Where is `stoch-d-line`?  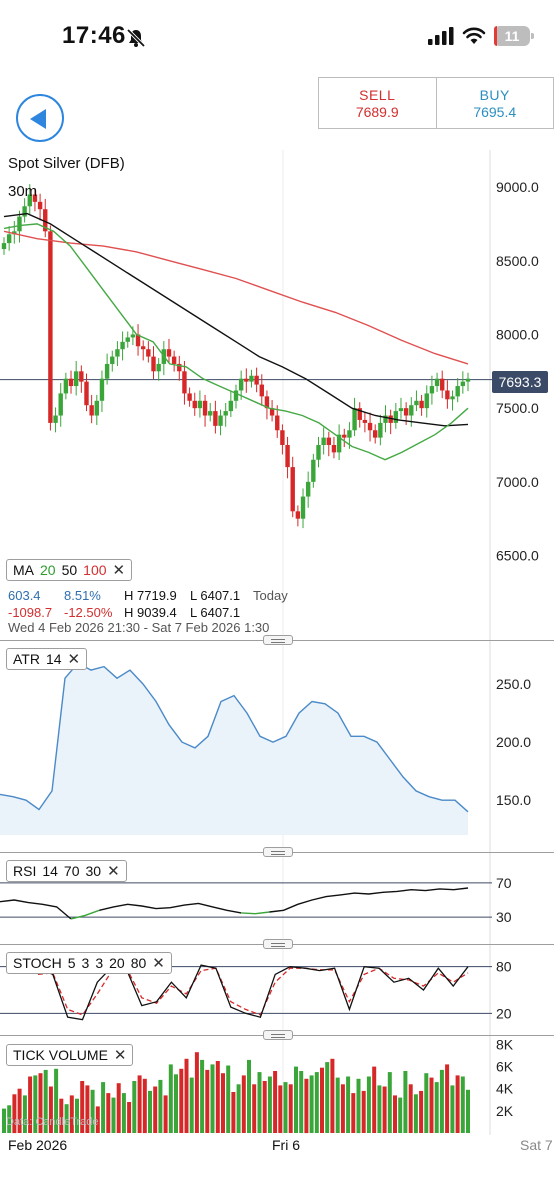
stoch-d-line is located at coordinates (253, 991).